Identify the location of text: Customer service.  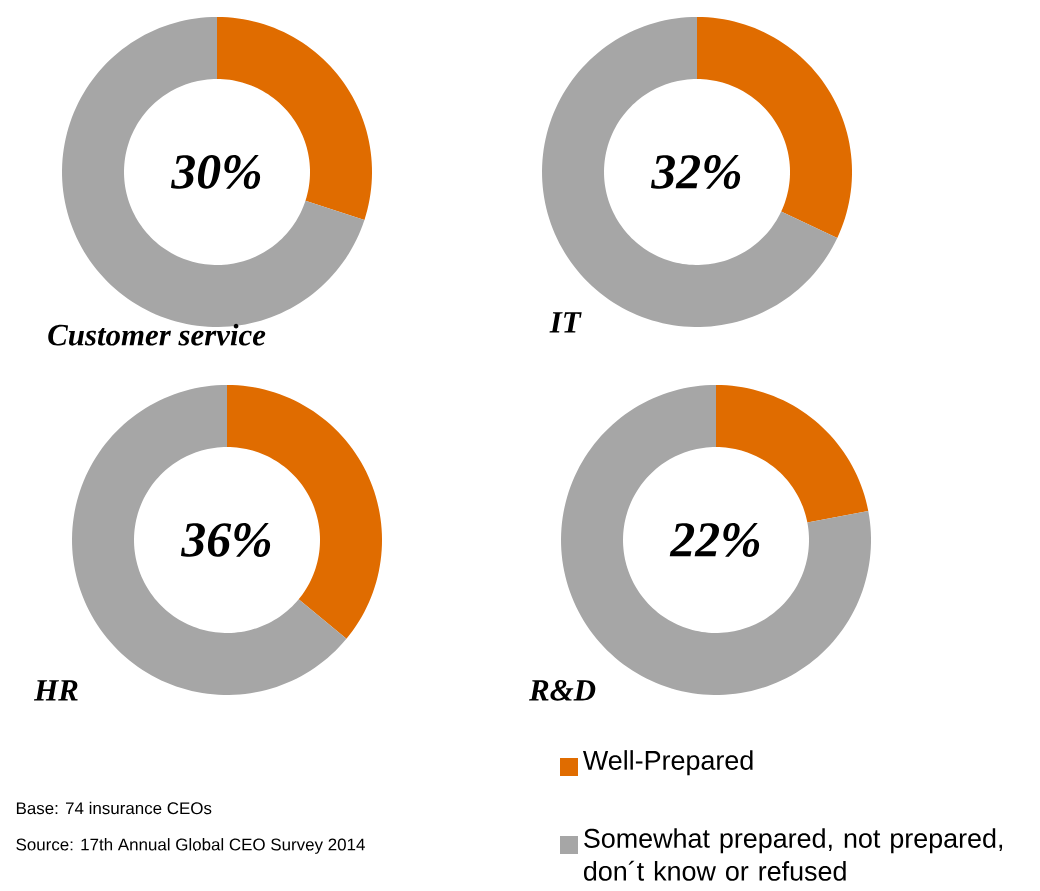
(157, 334).